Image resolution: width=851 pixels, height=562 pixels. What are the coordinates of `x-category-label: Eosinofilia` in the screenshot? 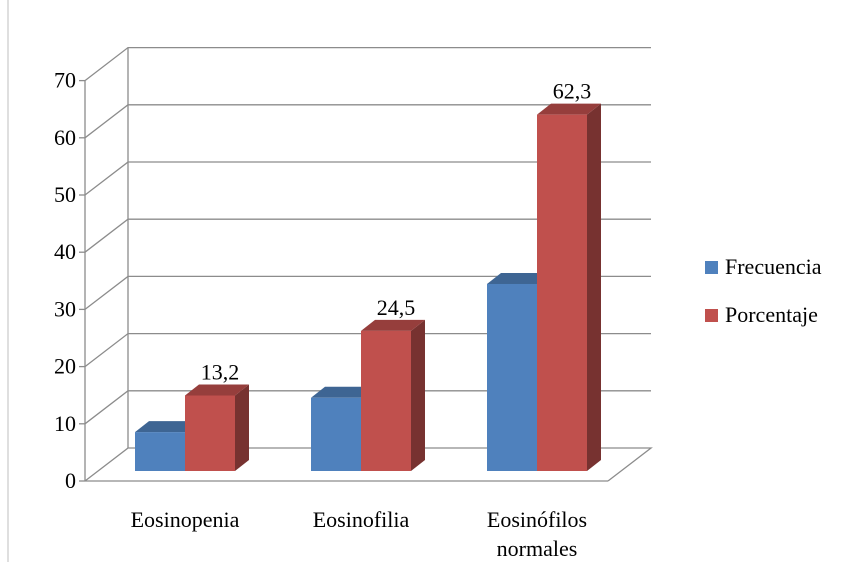 It's located at (361, 519).